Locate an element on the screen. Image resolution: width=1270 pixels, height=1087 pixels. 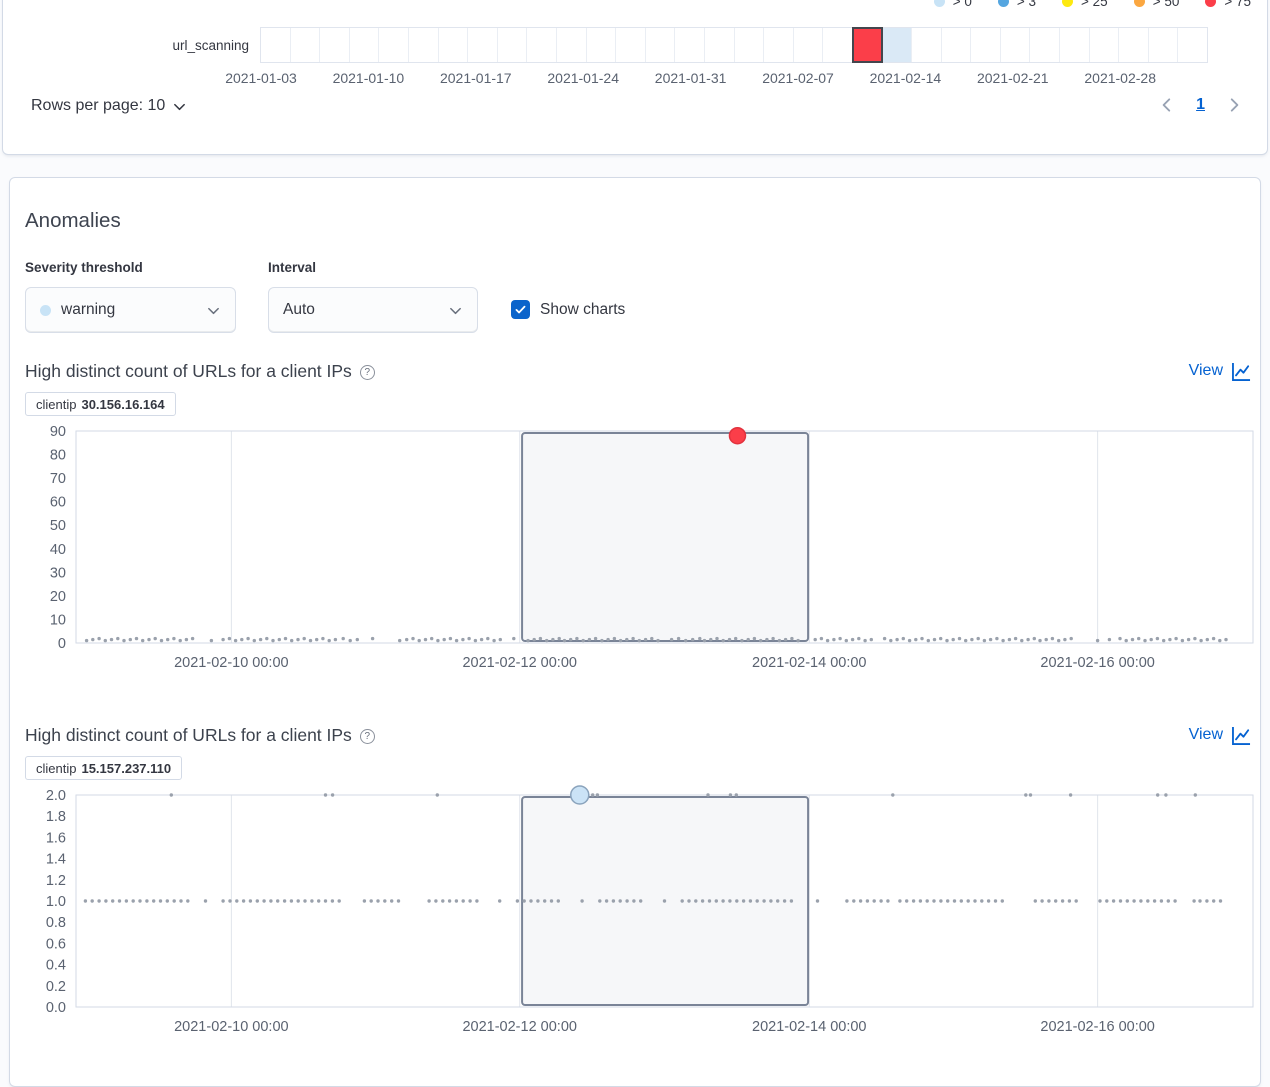
legend-label: > 25 is located at coordinates (1094, 4).